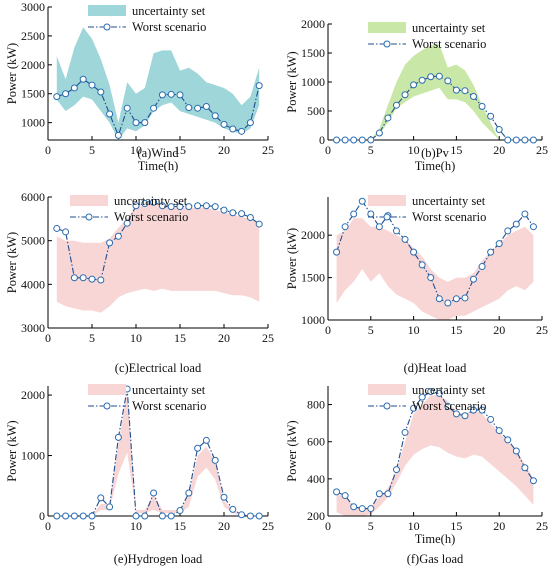  I want to click on y-tick-label: 4000, so click(33, 284).